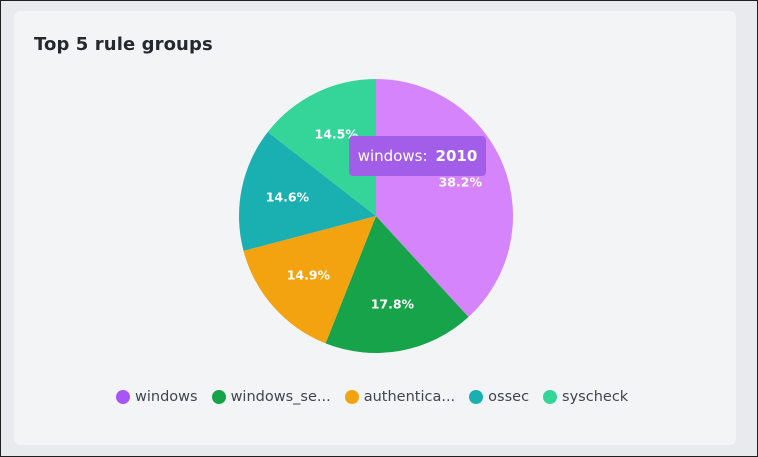 This screenshot has width=758, height=457. Describe the element at coordinates (461, 182) in the screenshot. I see `slice-label: 38.2%` at that location.